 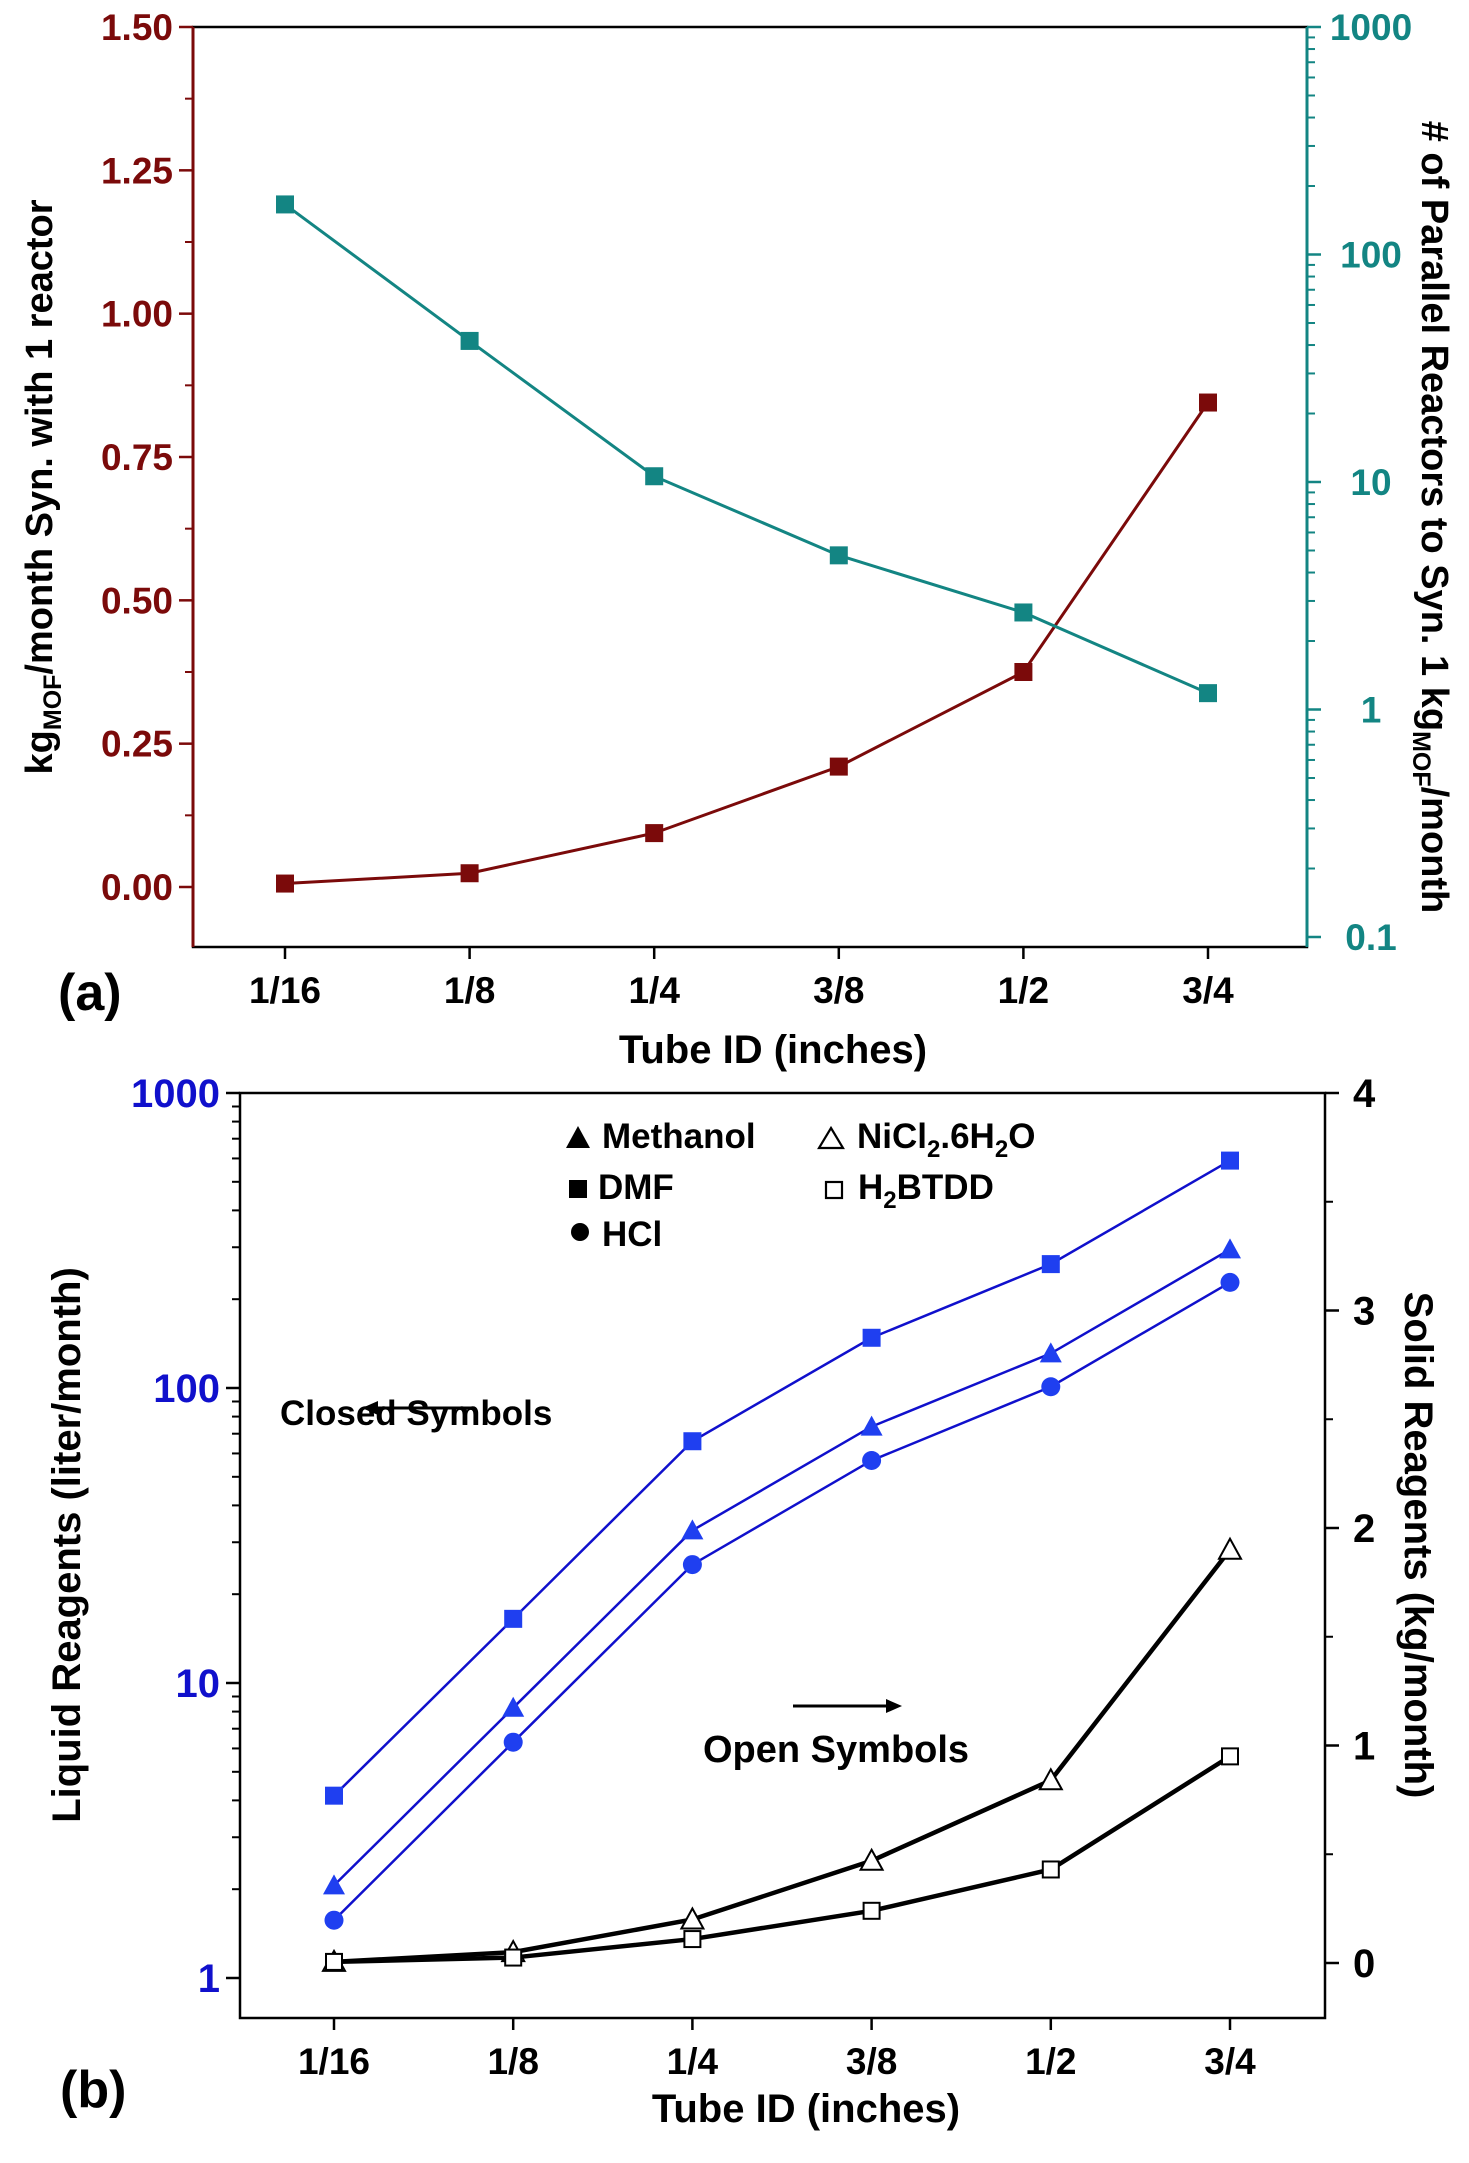 I want to click on panel-a-right-y-tick-label: 0.1, so click(x=1370, y=937).